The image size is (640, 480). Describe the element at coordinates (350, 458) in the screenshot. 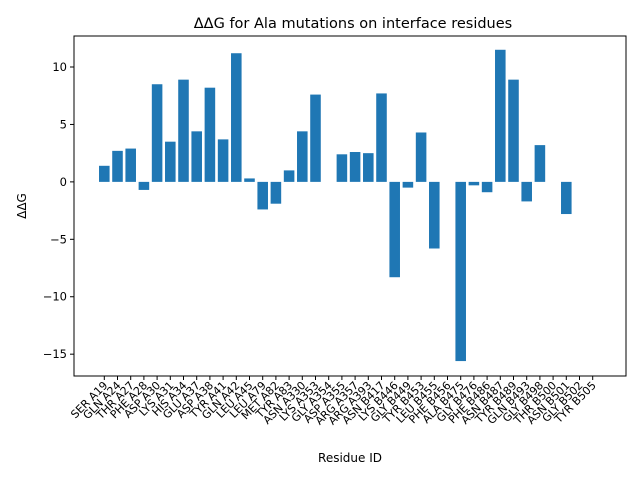

I see `x-axis-label: Residue ID` at that location.